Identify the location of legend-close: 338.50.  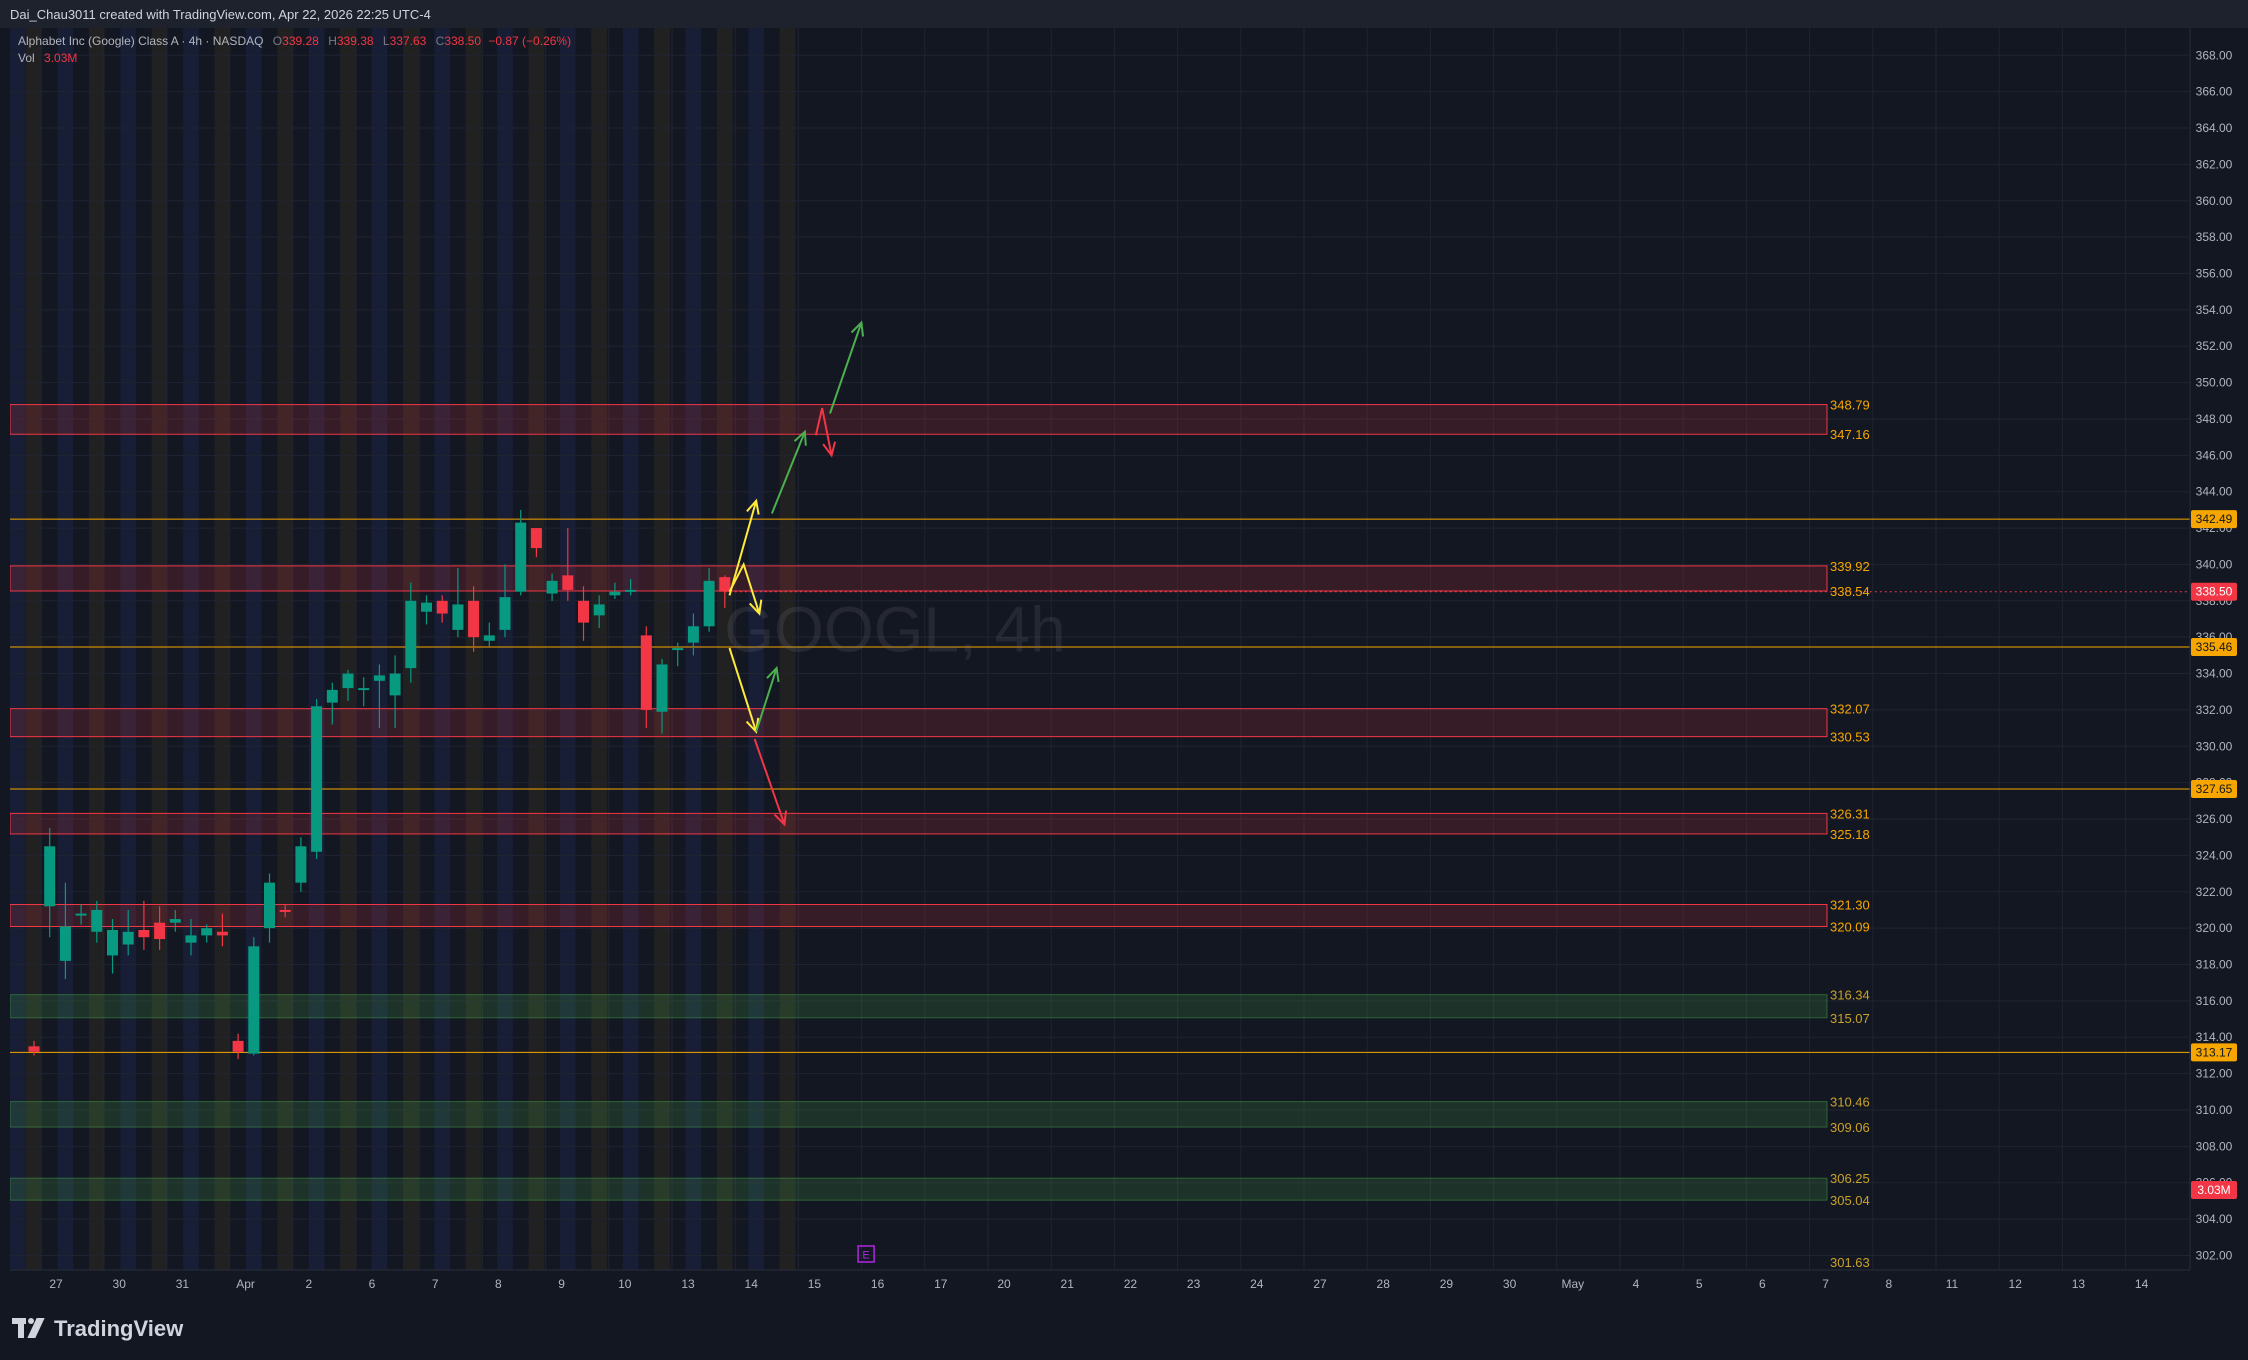
(463, 41).